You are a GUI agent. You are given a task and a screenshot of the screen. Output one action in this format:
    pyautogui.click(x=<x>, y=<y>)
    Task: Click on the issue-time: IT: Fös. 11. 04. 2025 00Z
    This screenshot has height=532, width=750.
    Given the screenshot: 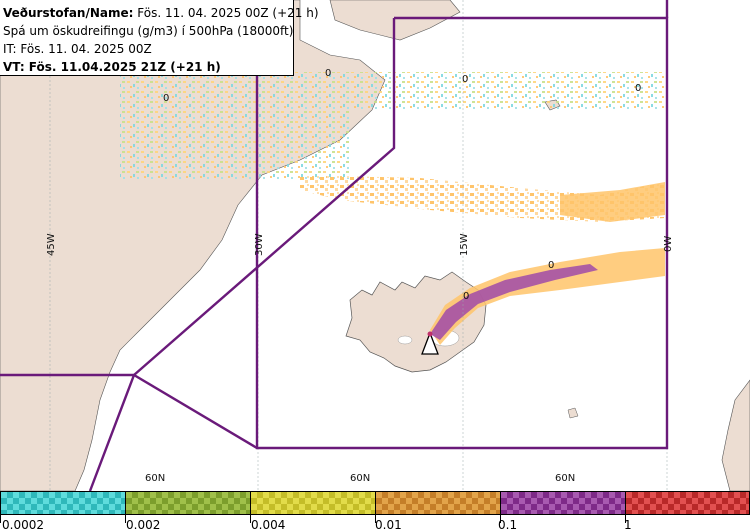 What is the action you would take?
    pyautogui.click(x=77, y=49)
    